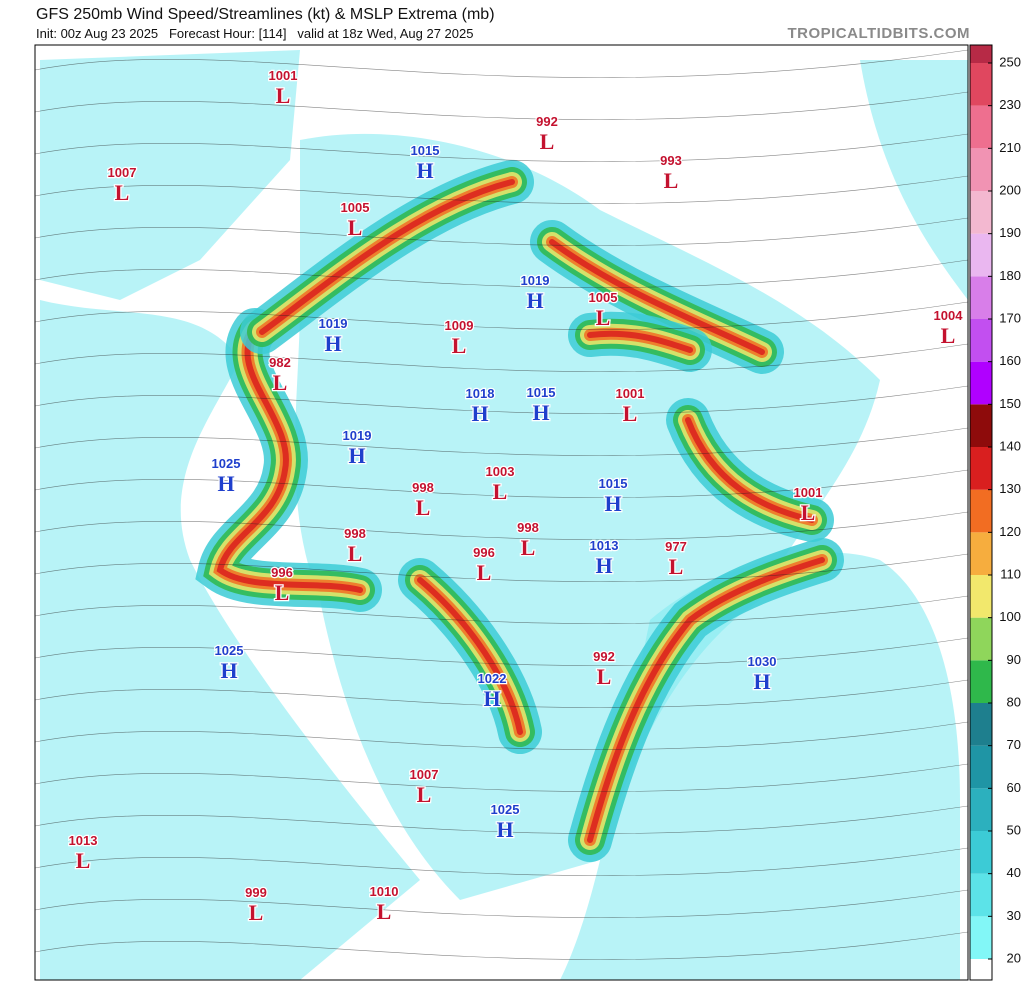 Image resolution: width=1024 pixels, height=1000 pixels. Describe the element at coordinates (1010, 317) in the screenshot. I see `colorbar-label: 170` at that location.